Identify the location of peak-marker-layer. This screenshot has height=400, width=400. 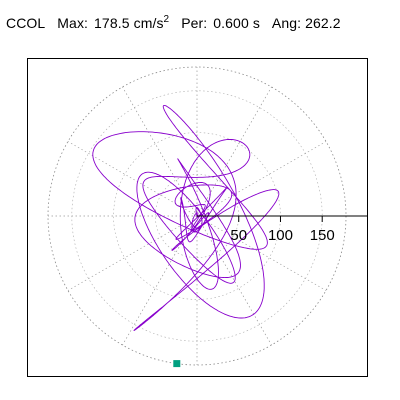
(177, 364).